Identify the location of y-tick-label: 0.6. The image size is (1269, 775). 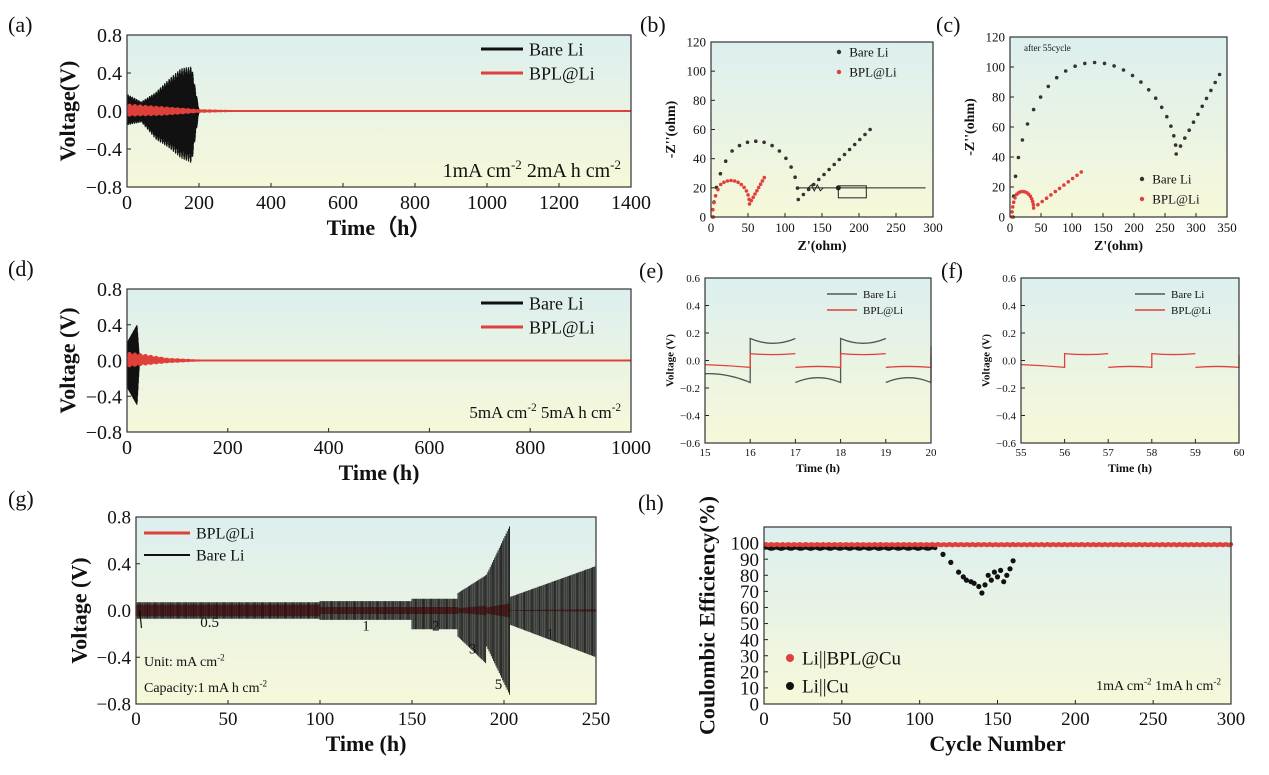
(693, 279).